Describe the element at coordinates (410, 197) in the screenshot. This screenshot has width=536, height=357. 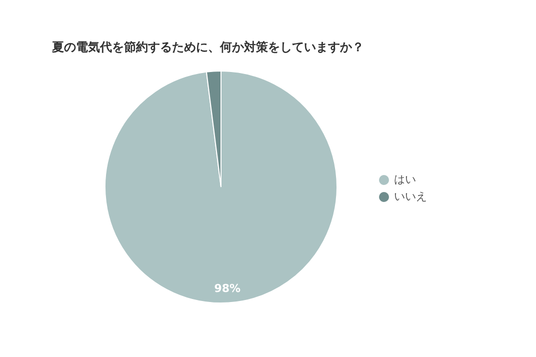
I see `legend-label: いいえ` at that location.